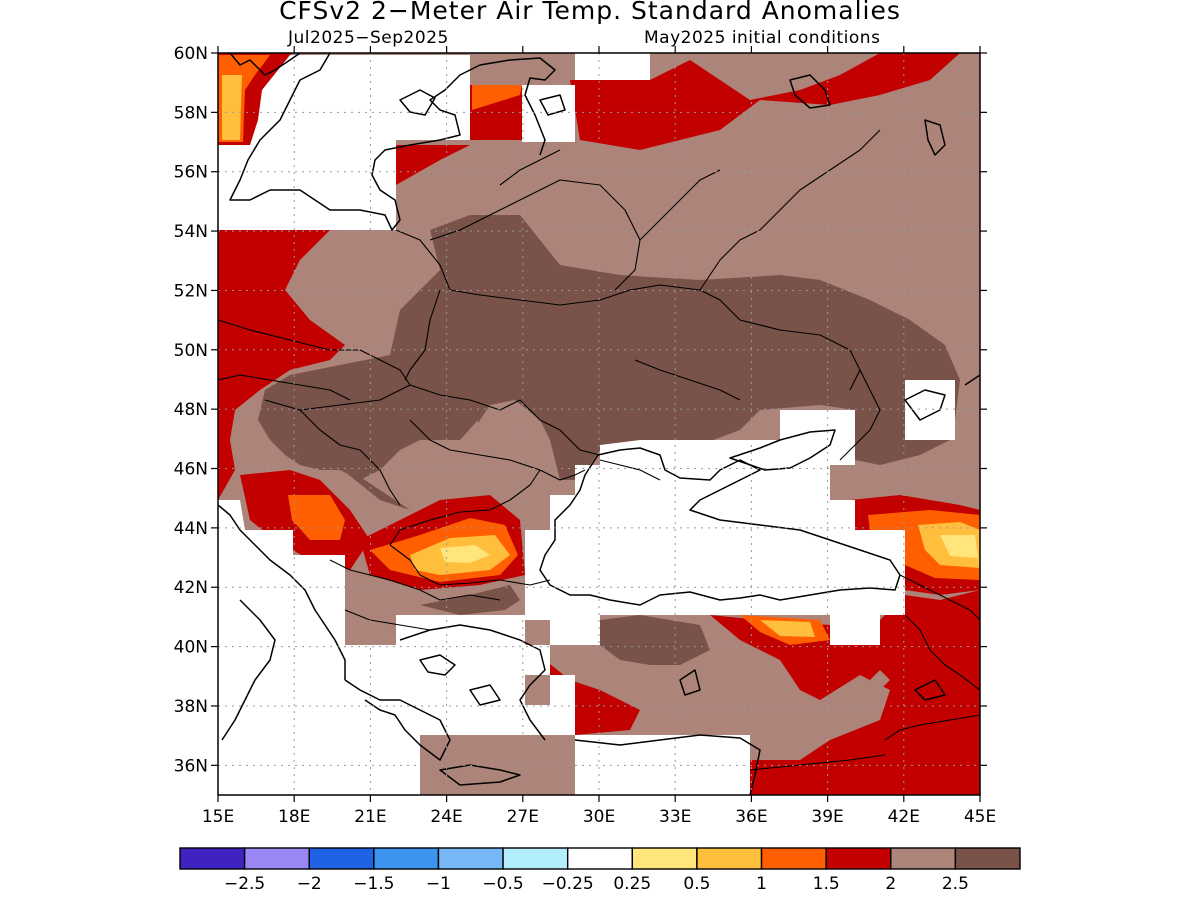 The image size is (1200, 900). What do you see at coordinates (294, 817) in the screenshot?
I see `lon-tick-label: 18E` at bounding box center [294, 817].